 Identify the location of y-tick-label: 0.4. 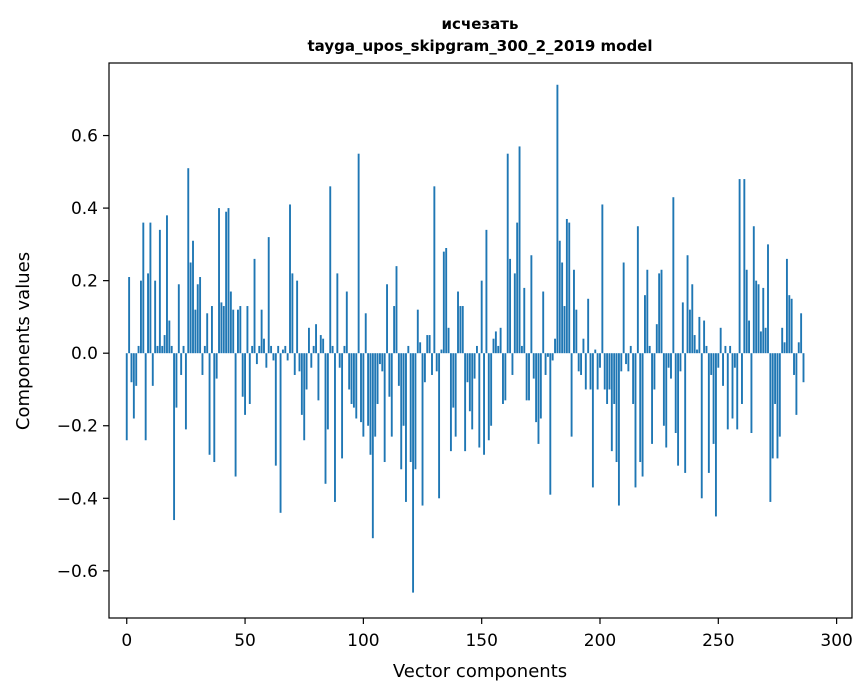
(84, 209).